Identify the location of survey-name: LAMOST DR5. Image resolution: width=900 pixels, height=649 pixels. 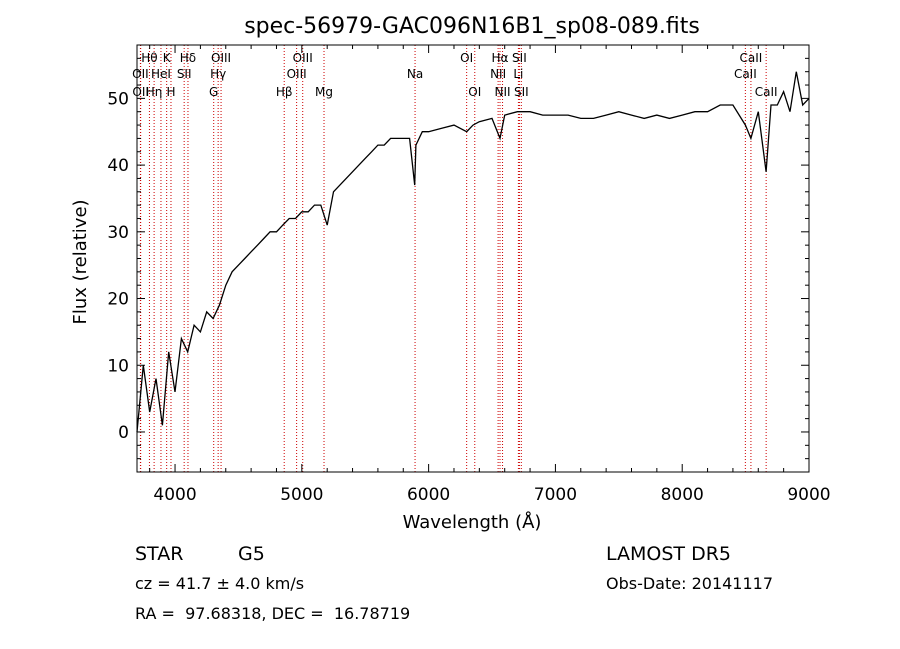
(668, 554).